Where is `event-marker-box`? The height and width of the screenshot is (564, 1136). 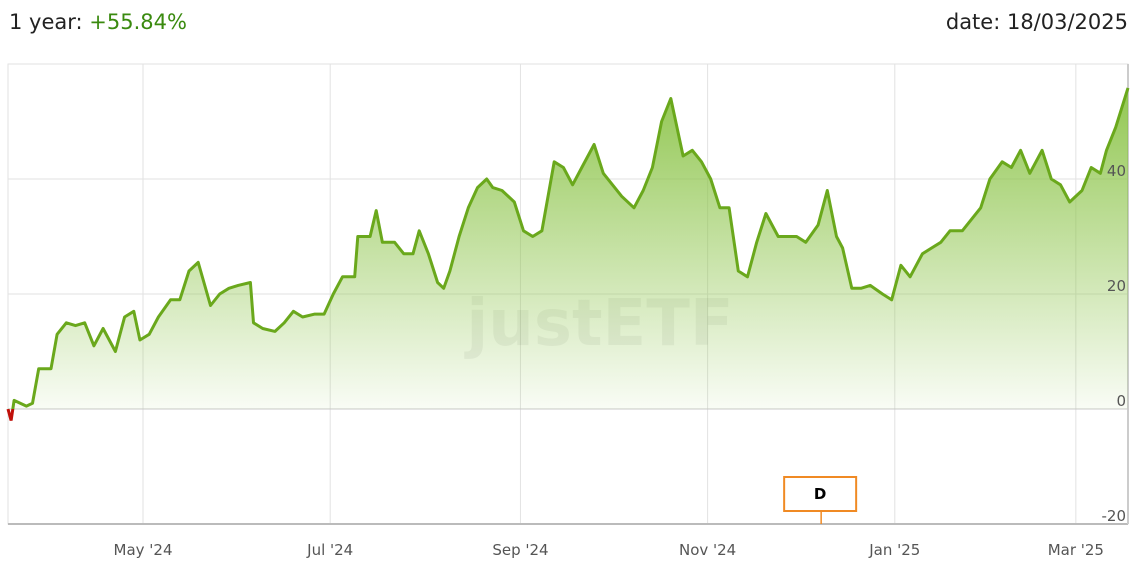
event-marker-box is located at coordinates (820, 494).